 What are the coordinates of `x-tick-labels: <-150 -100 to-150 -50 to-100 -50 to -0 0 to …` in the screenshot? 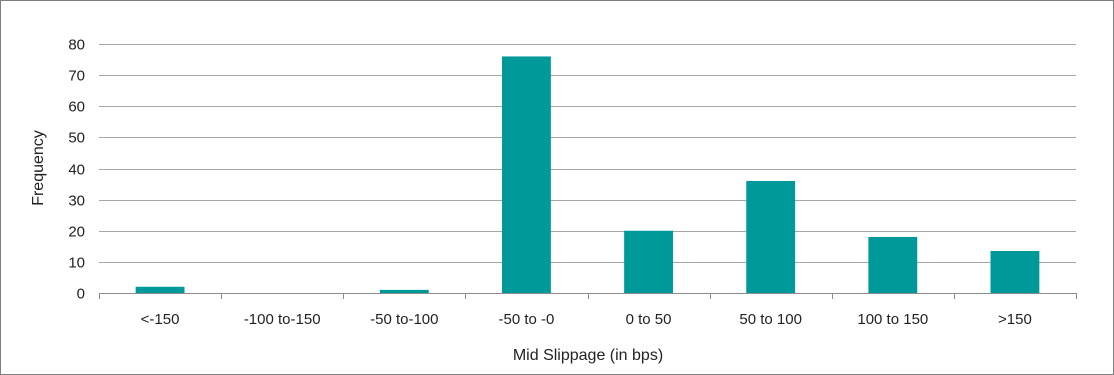 It's located at (586, 319).